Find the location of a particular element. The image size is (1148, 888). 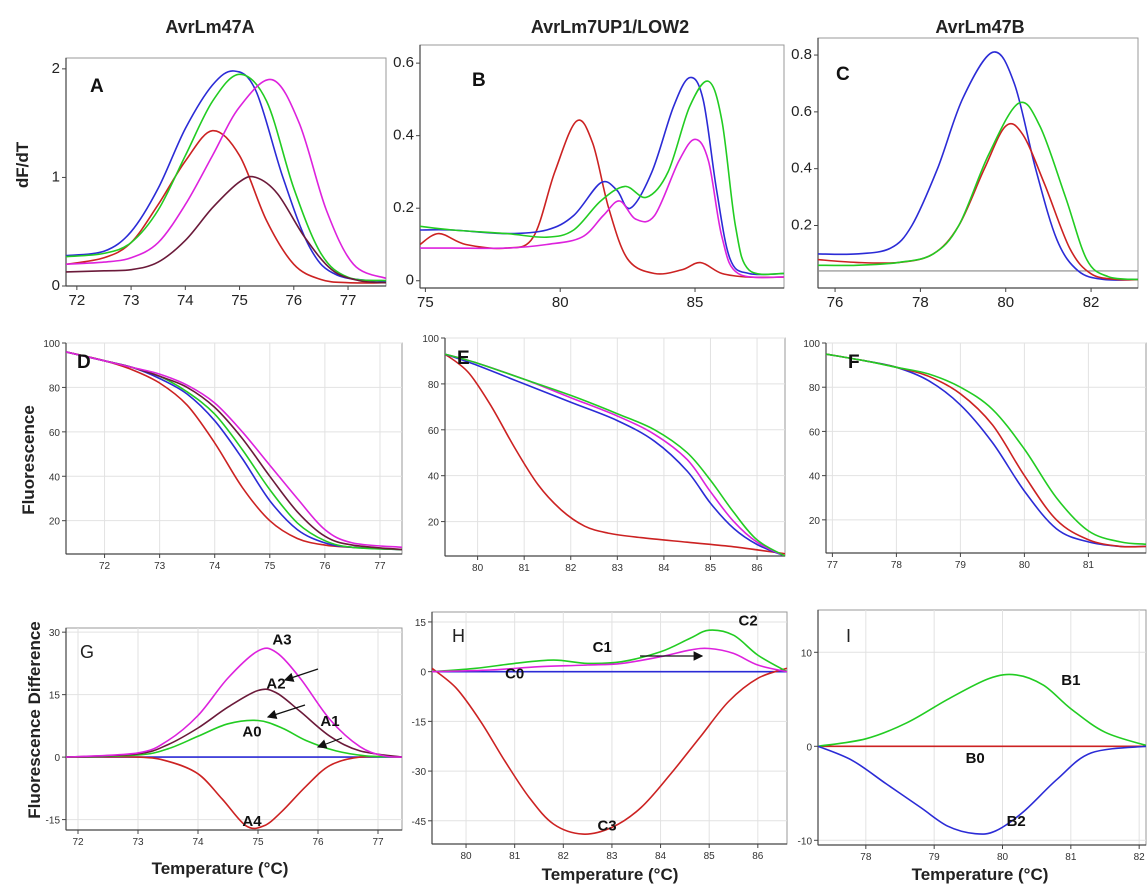

panel-label: B is located at coordinates (479, 80).